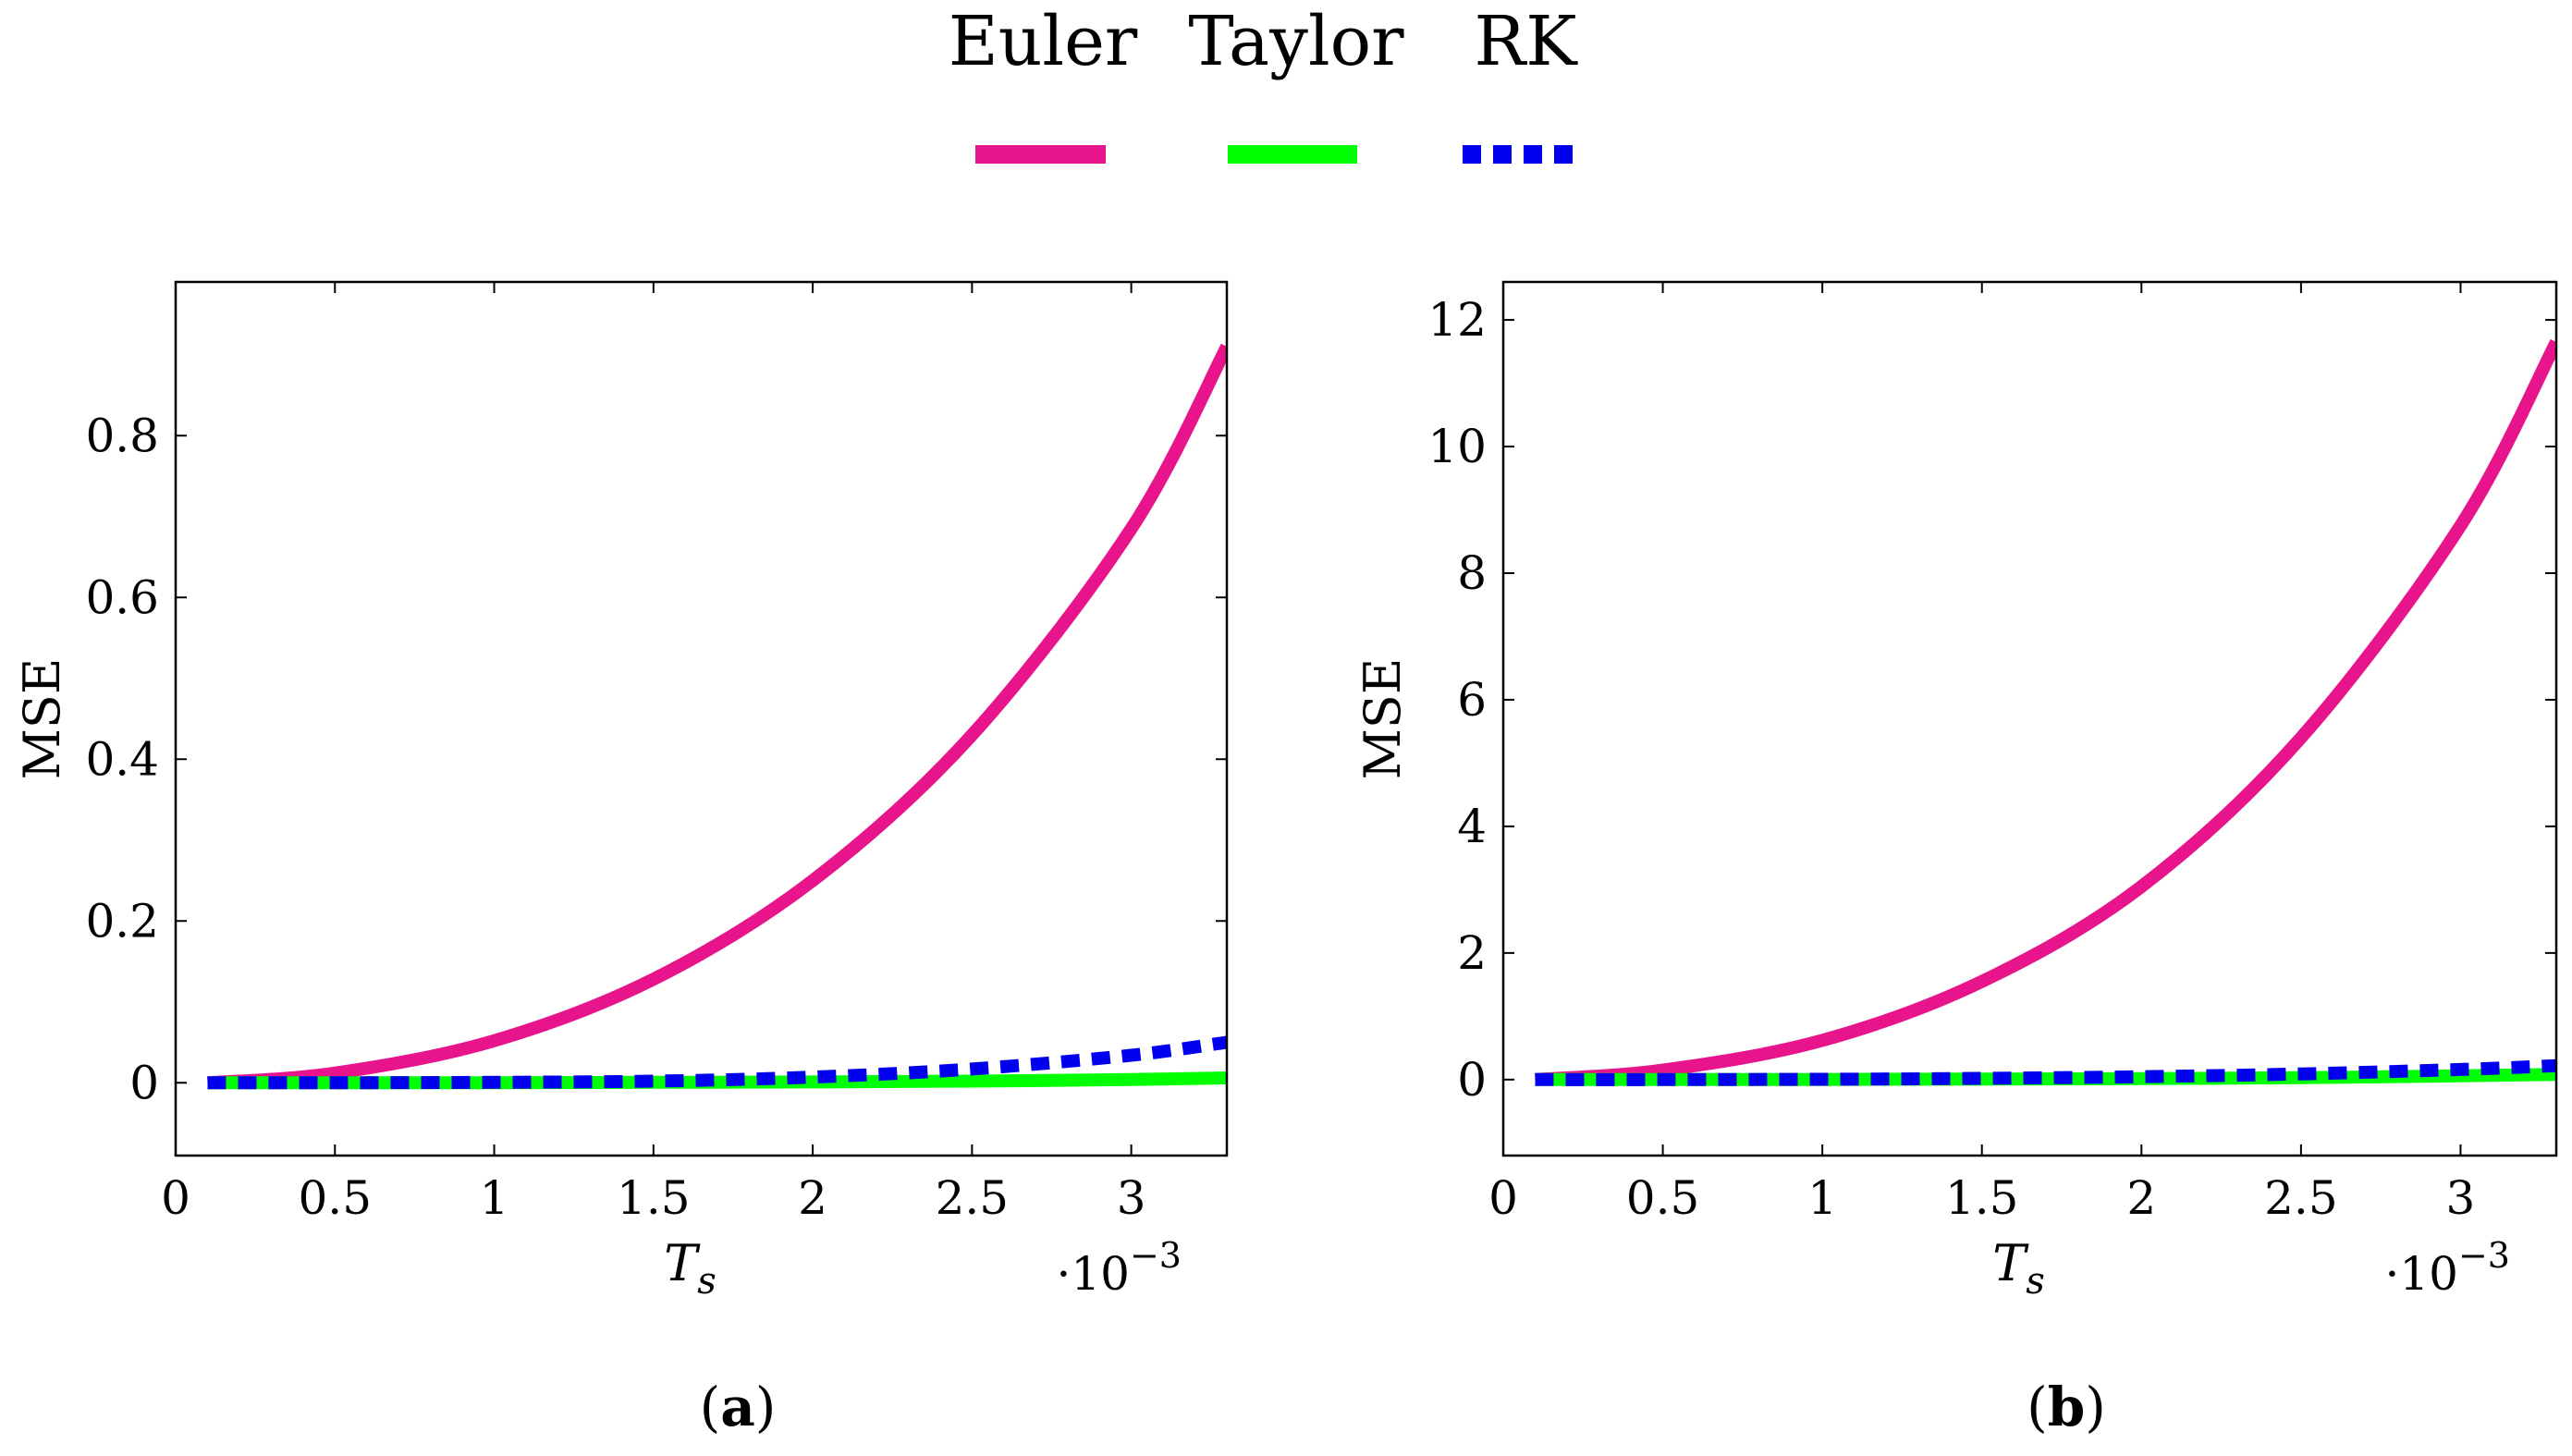 This screenshot has height=1456, width=2572. What do you see at coordinates (1472, 700) in the screenshot?
I see `y-tick-label: 6` at bounding box center [1472, 700].